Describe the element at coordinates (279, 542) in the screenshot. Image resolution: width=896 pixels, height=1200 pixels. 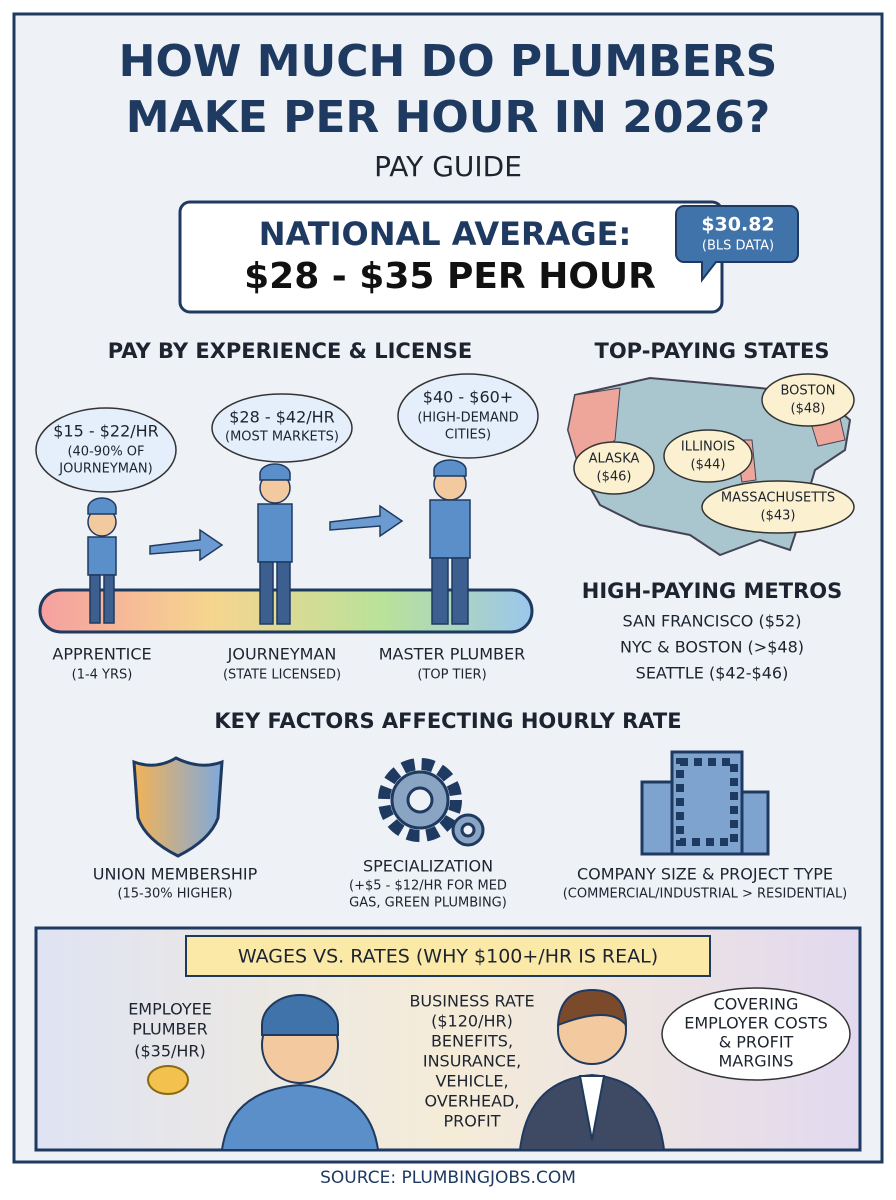
I see `plumber-figures` at that location.